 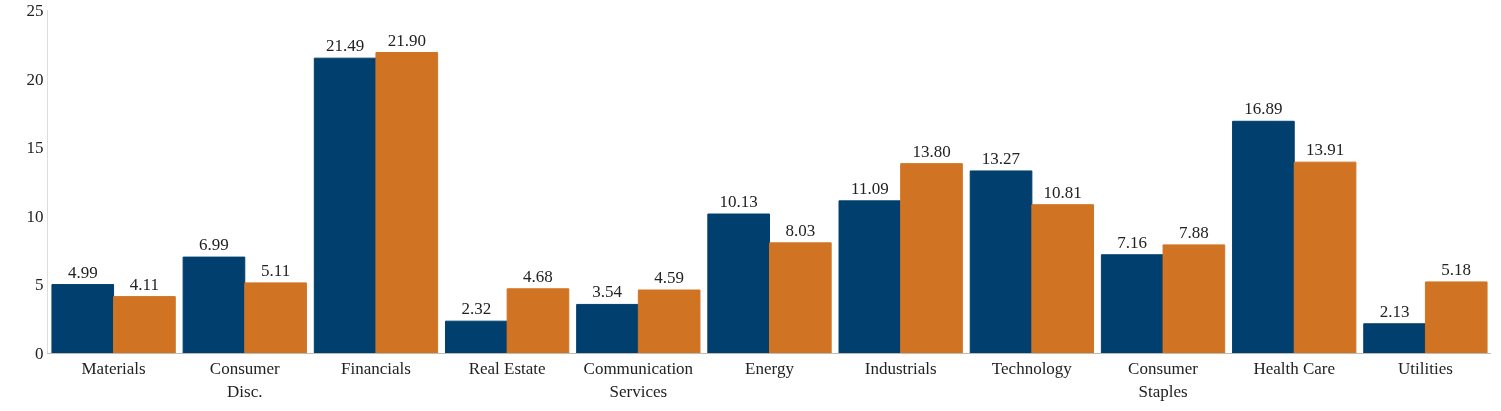 I want to click on x-tick-label: Health Care, so click(x=1294, y=369).